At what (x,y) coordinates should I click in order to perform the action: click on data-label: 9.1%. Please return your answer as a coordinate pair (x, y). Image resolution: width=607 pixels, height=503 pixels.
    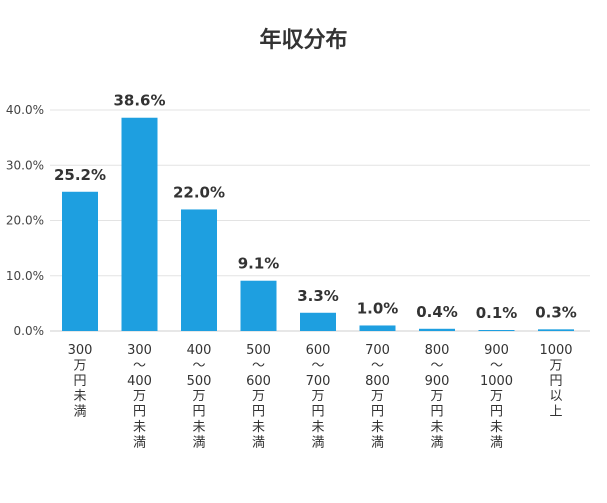
    Looking at the image, I should click on (259, 264).